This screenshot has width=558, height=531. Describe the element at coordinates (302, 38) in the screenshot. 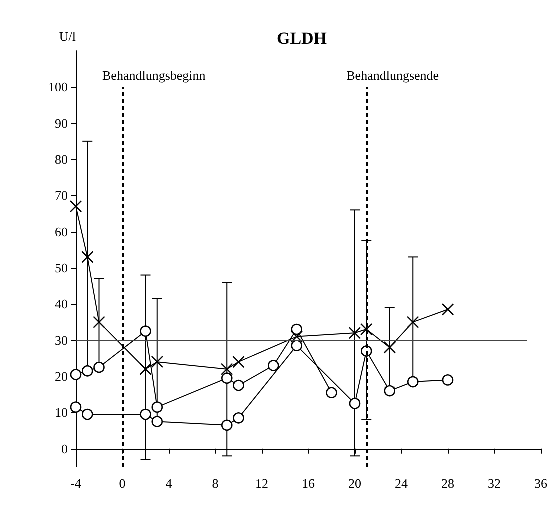

I see `chart-title: GLDH` at that location.